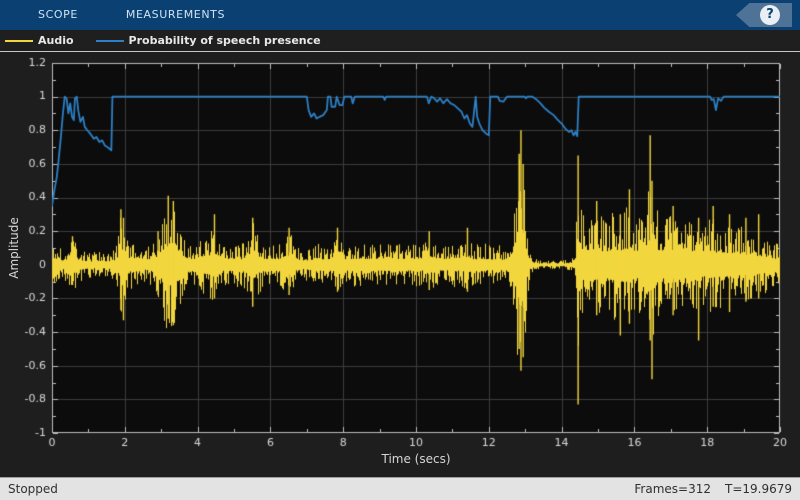 The image size is (800, 500). Describe the element at coordinates (400, 15) in the screenshot. I see `toolstrip: SCOPE MEASUREMENTS ?` at that location.